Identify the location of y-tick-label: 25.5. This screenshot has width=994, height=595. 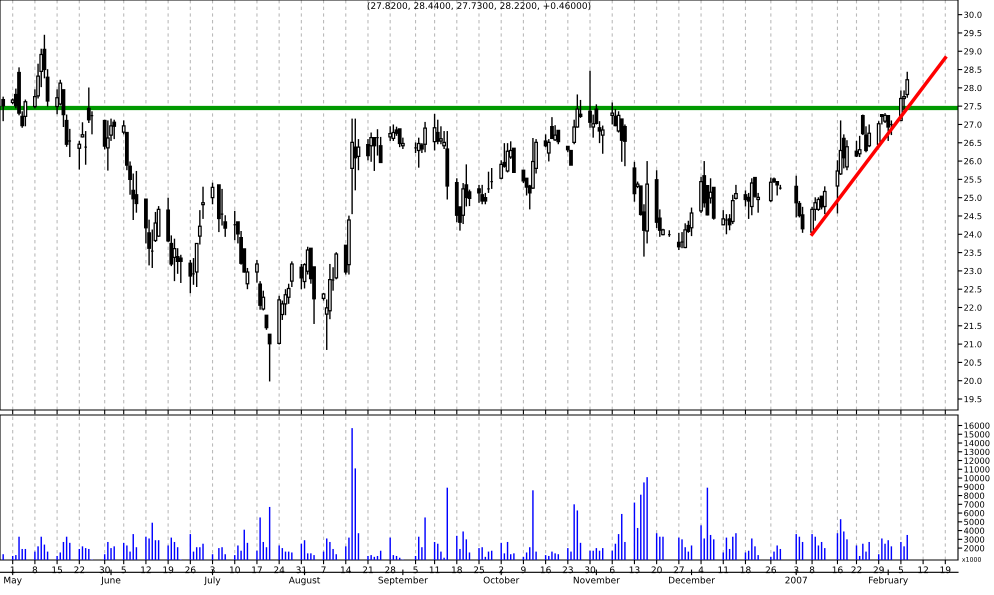
(973, 179).